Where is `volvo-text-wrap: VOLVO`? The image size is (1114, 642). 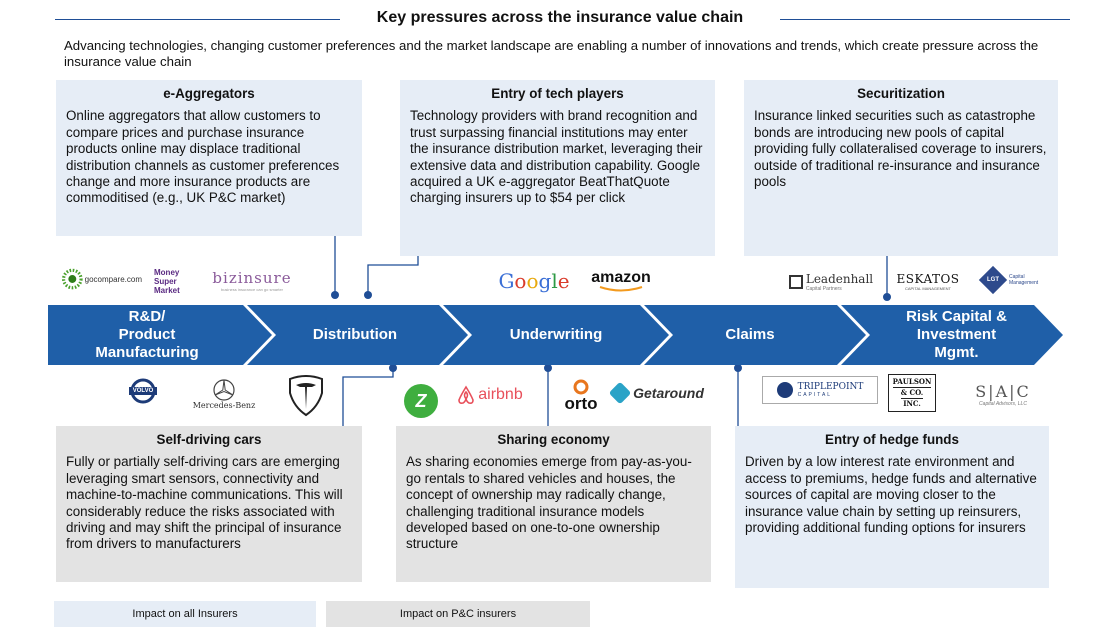 volvo-text-wrap: VOLVO is located at coordinates (143, 391).